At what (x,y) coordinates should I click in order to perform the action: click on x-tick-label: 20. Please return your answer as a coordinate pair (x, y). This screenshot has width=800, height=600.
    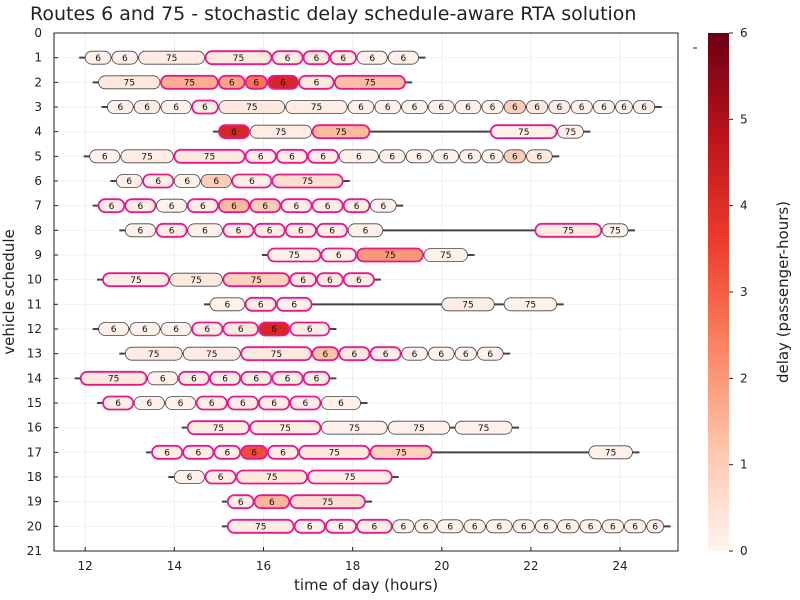
    Looking at the image, I should click on (441, 566).